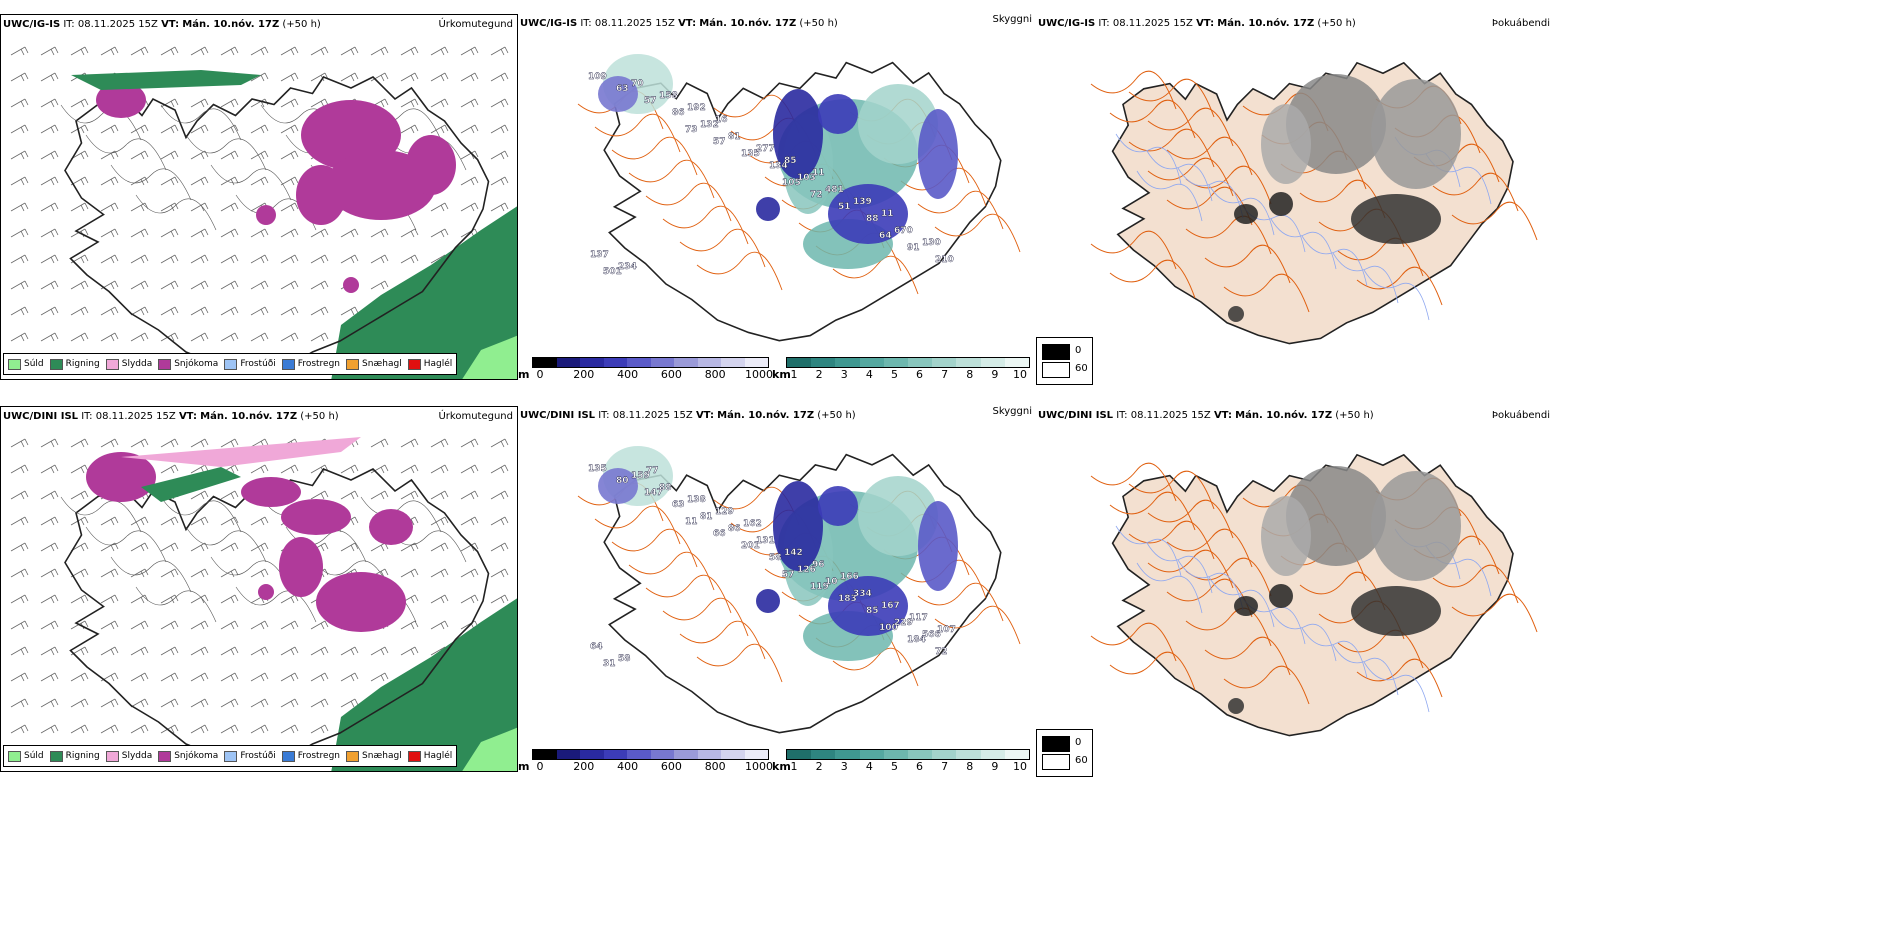  I want to click on cloud-base-value: 88, so click(665, 488).